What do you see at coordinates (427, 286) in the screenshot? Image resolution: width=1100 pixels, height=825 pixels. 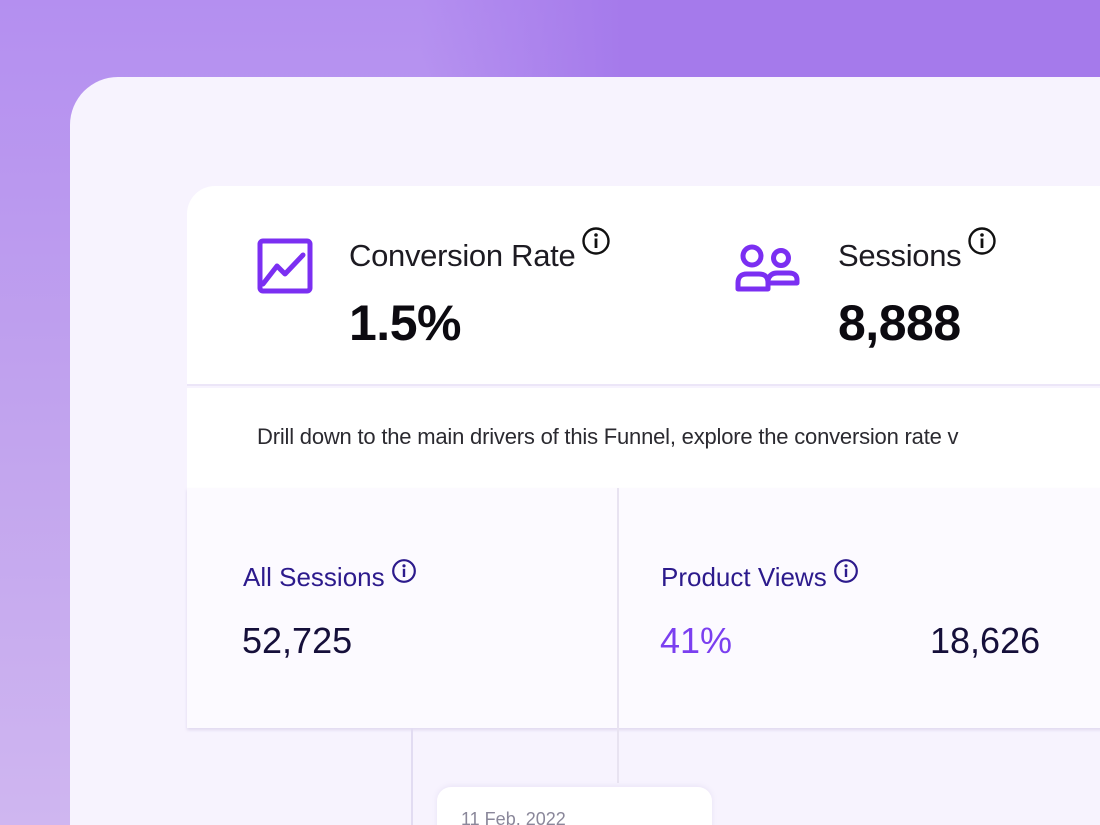 I see `kpi-conversion-rate: Conversion Rate 1.5%` at bounding box center [427, 286].